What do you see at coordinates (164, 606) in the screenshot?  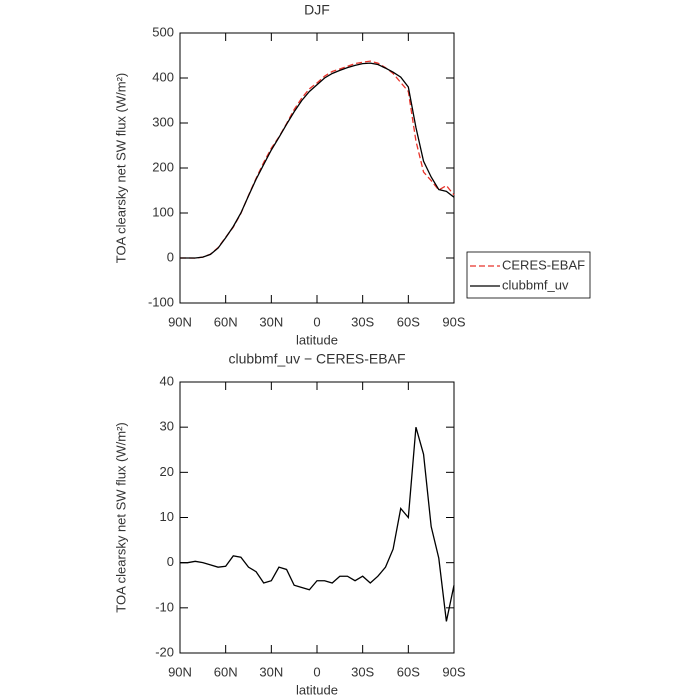 I see `y-tick-label: -10` at bounding box center [164, 606].